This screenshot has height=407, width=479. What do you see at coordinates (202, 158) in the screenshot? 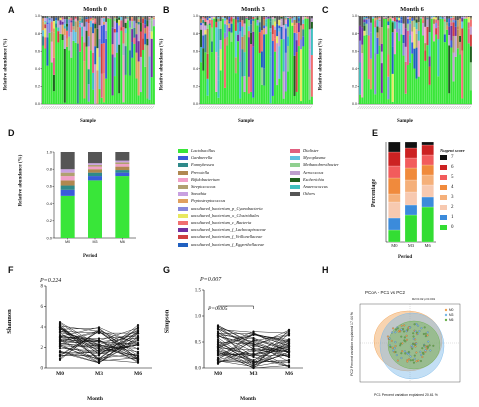
I see `legend-label: Gardnerella` at bounding box center [202, 158].